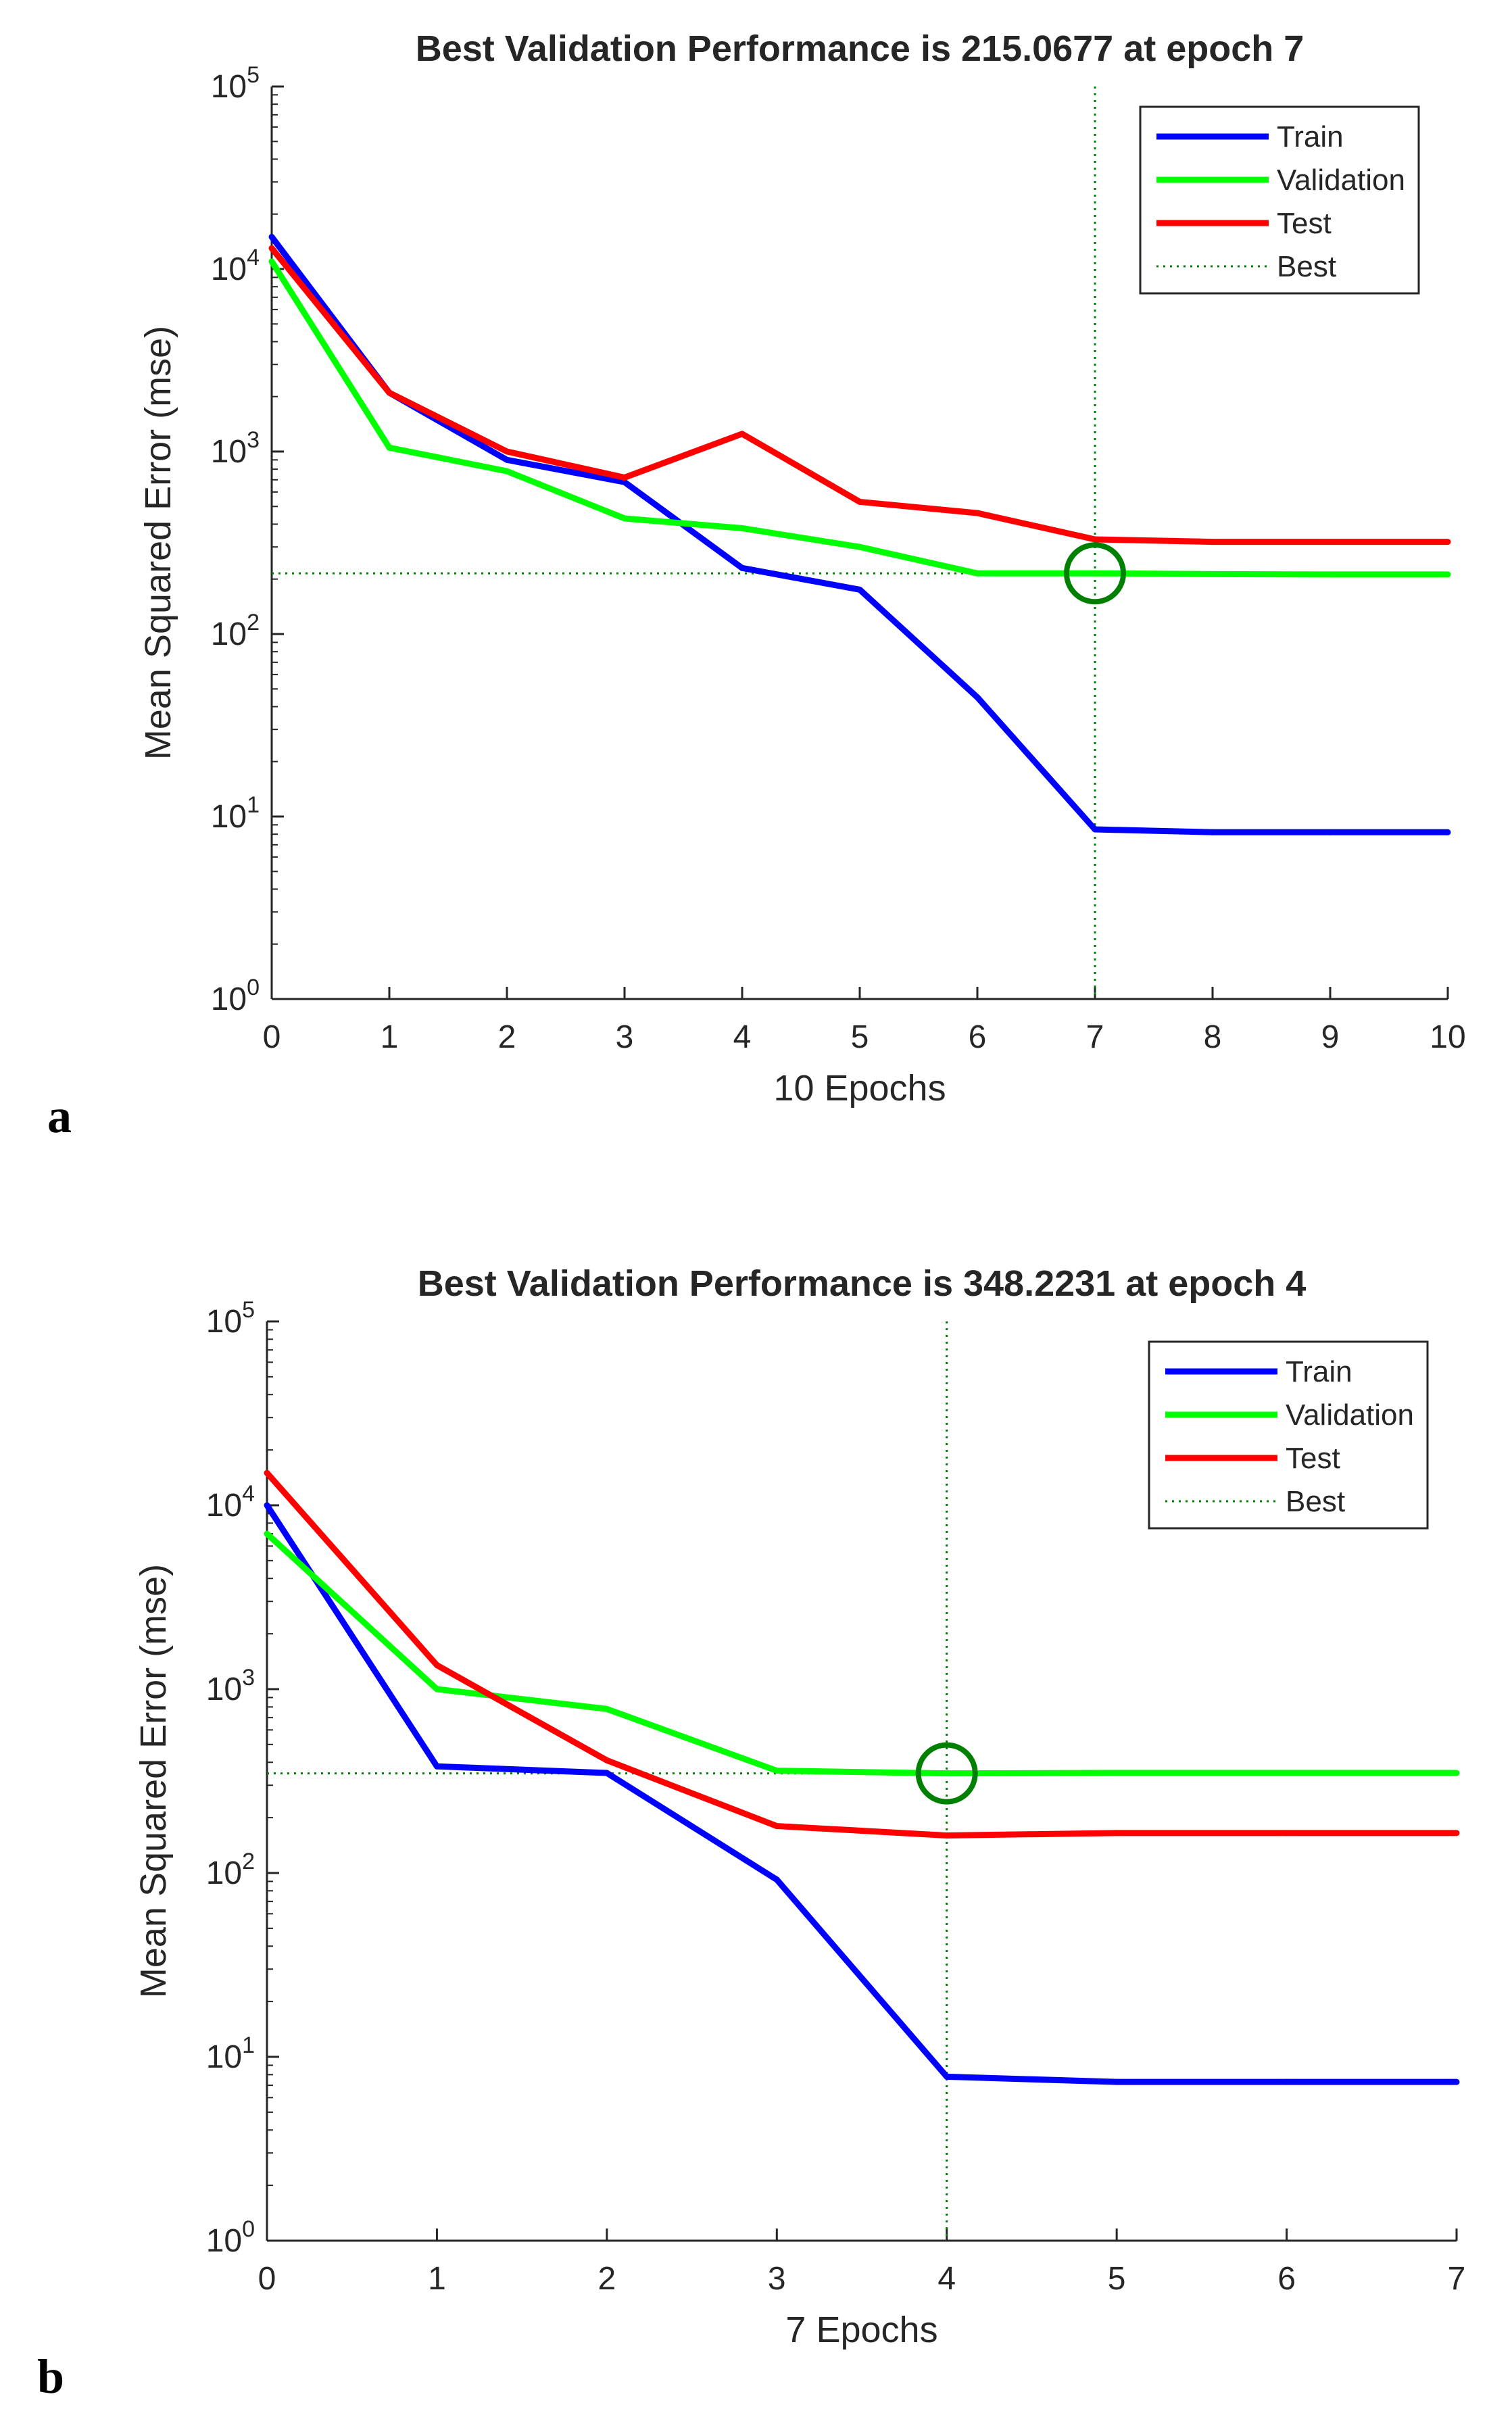  I want to click on x-axis-label: 7 Epochs, so click(861, 2330).